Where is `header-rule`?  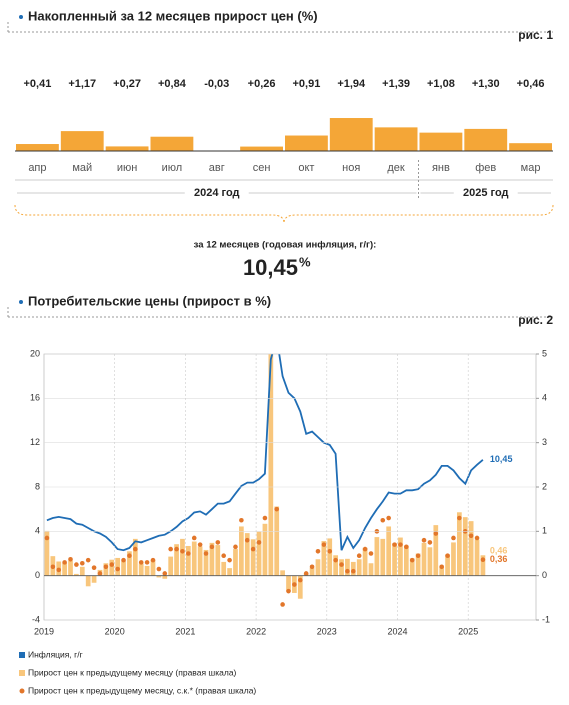 header-rule is located at coordinates (280, 312).